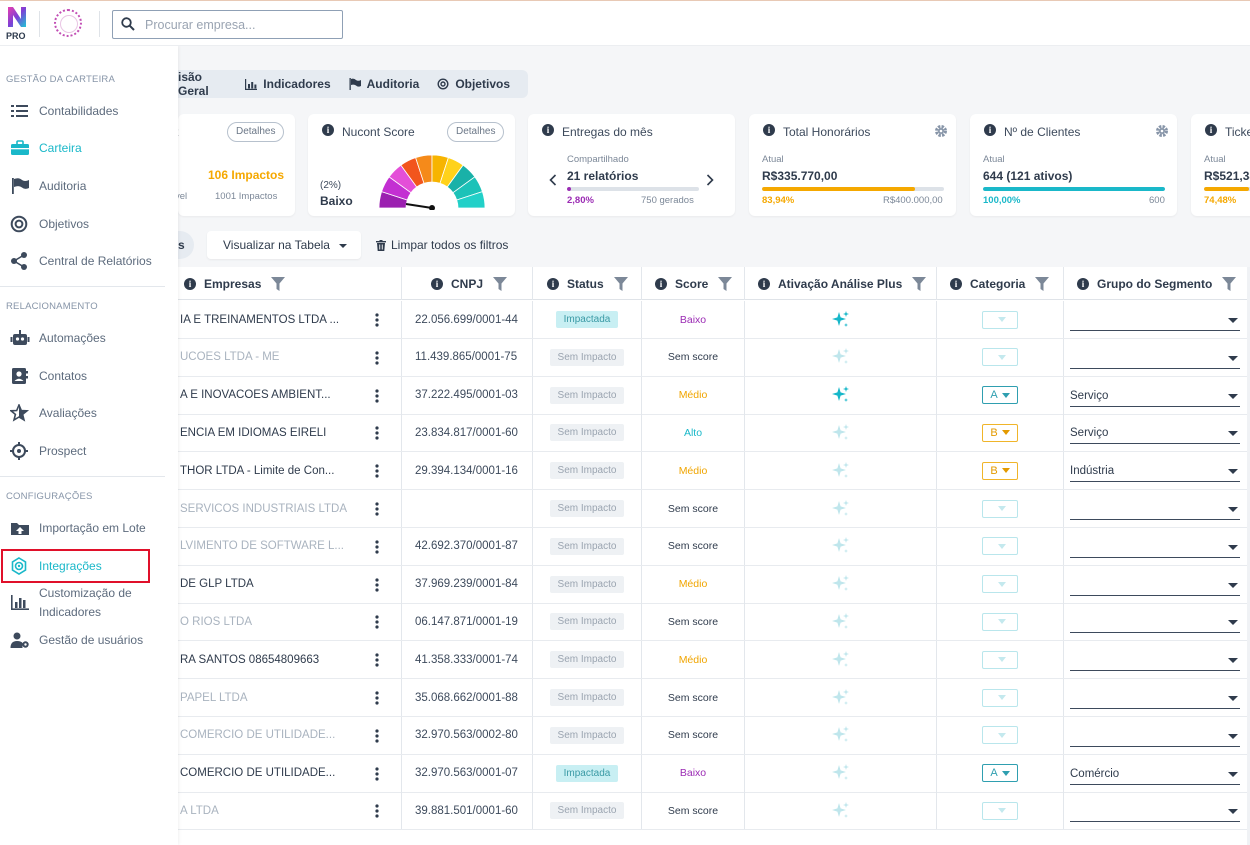  What do you see at coordinates (186, 245) in the screenshot?
I see `filters-button: s` at bounding box center [186, 245].